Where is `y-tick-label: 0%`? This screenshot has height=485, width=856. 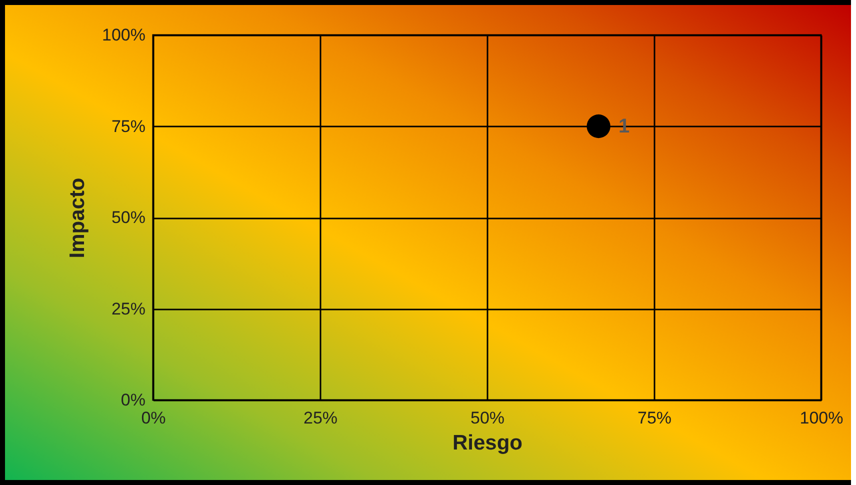
y-tick-label: 0% is located at coordinates (133, 400).